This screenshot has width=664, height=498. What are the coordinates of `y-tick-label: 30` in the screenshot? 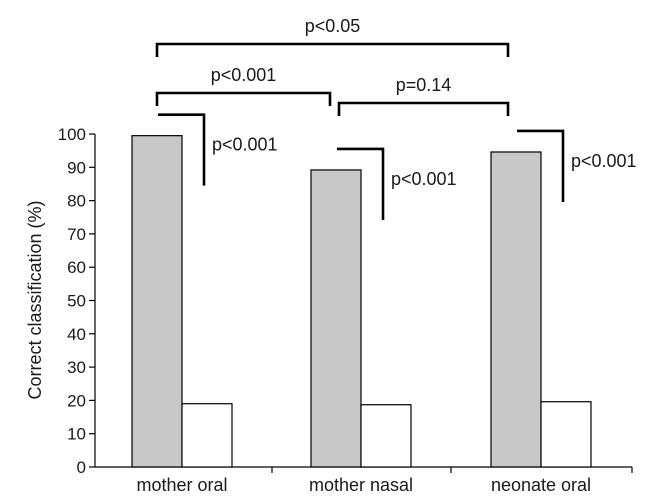 It's located at (76, 367).